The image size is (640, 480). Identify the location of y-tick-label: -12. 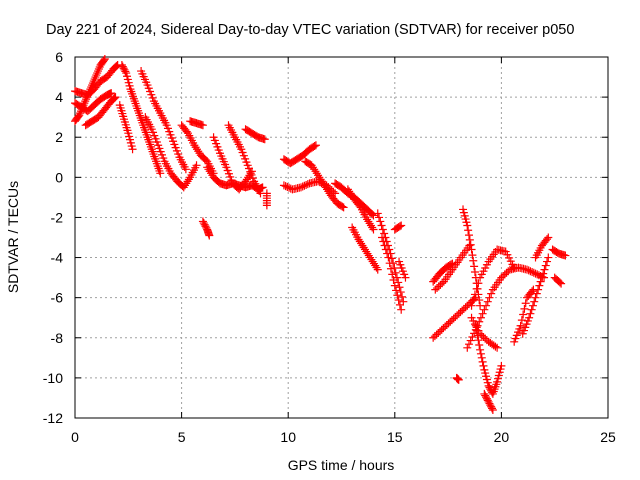
(53, 418).